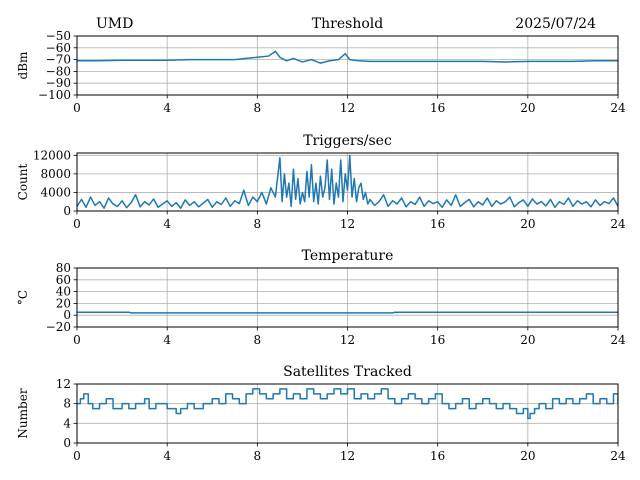 The width and height of the screenshot is (640, 480). What do you see at coordinates (55, 174) in the screenshot?
I see `y-tick-label: 8000` at bounding box center [55, 174].